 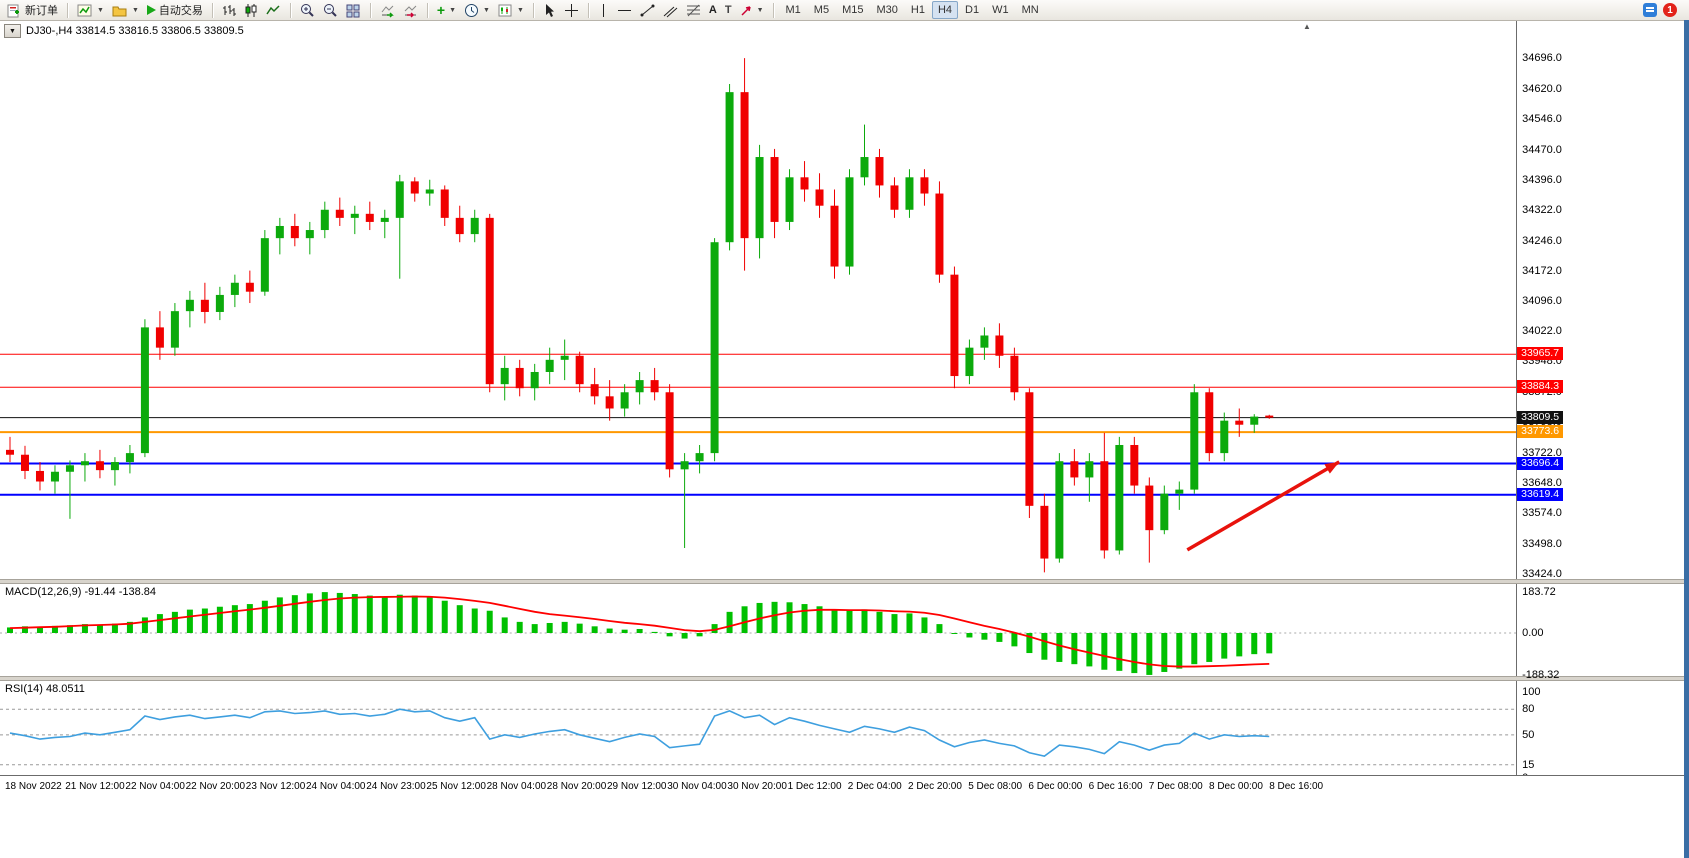 I want to click on price-line-badge: 33696.4, so click(x=1540, y=463).